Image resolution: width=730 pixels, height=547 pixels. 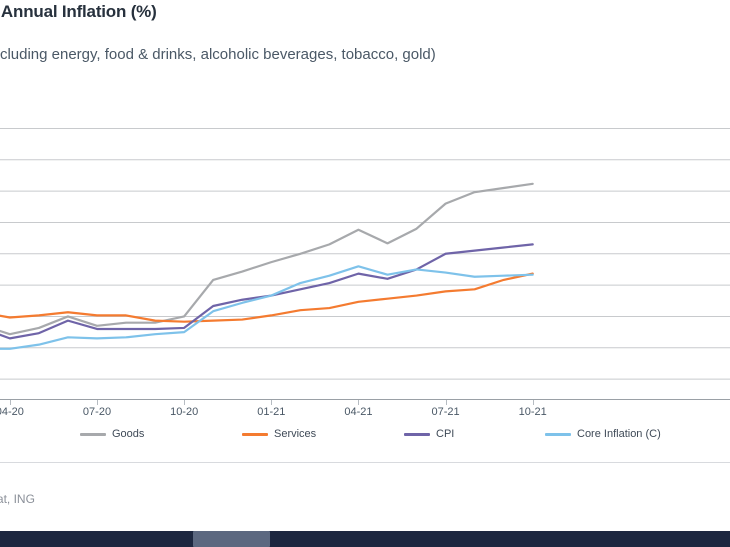 What do you see at coordinates (17, 499) in the screenshot?
I see `source-note: TurkStat, ING` at bounding box center [17, 499].